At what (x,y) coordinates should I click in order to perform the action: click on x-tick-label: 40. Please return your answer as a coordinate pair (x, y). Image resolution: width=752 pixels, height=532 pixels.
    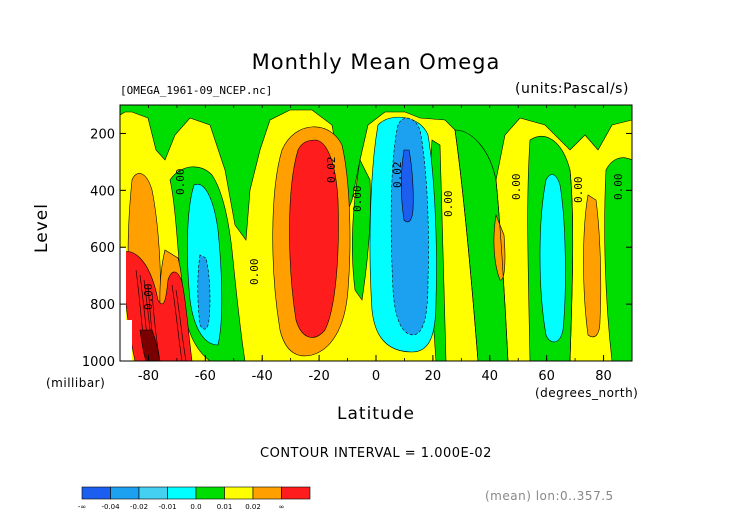
    Looking at the image, I should click on (490, 376).